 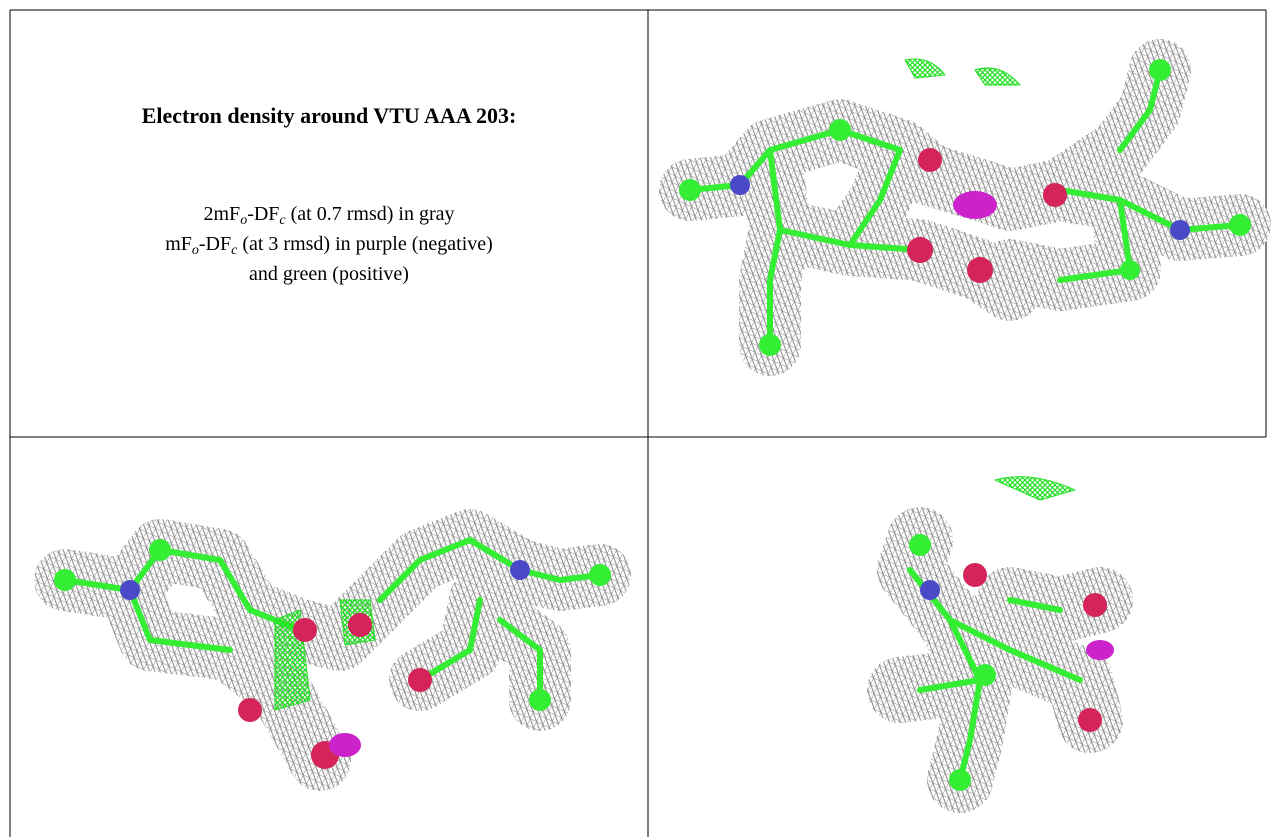 I want to click on caption-title: Electron density around VTU AAA 203:, so click(x=329, y=115).